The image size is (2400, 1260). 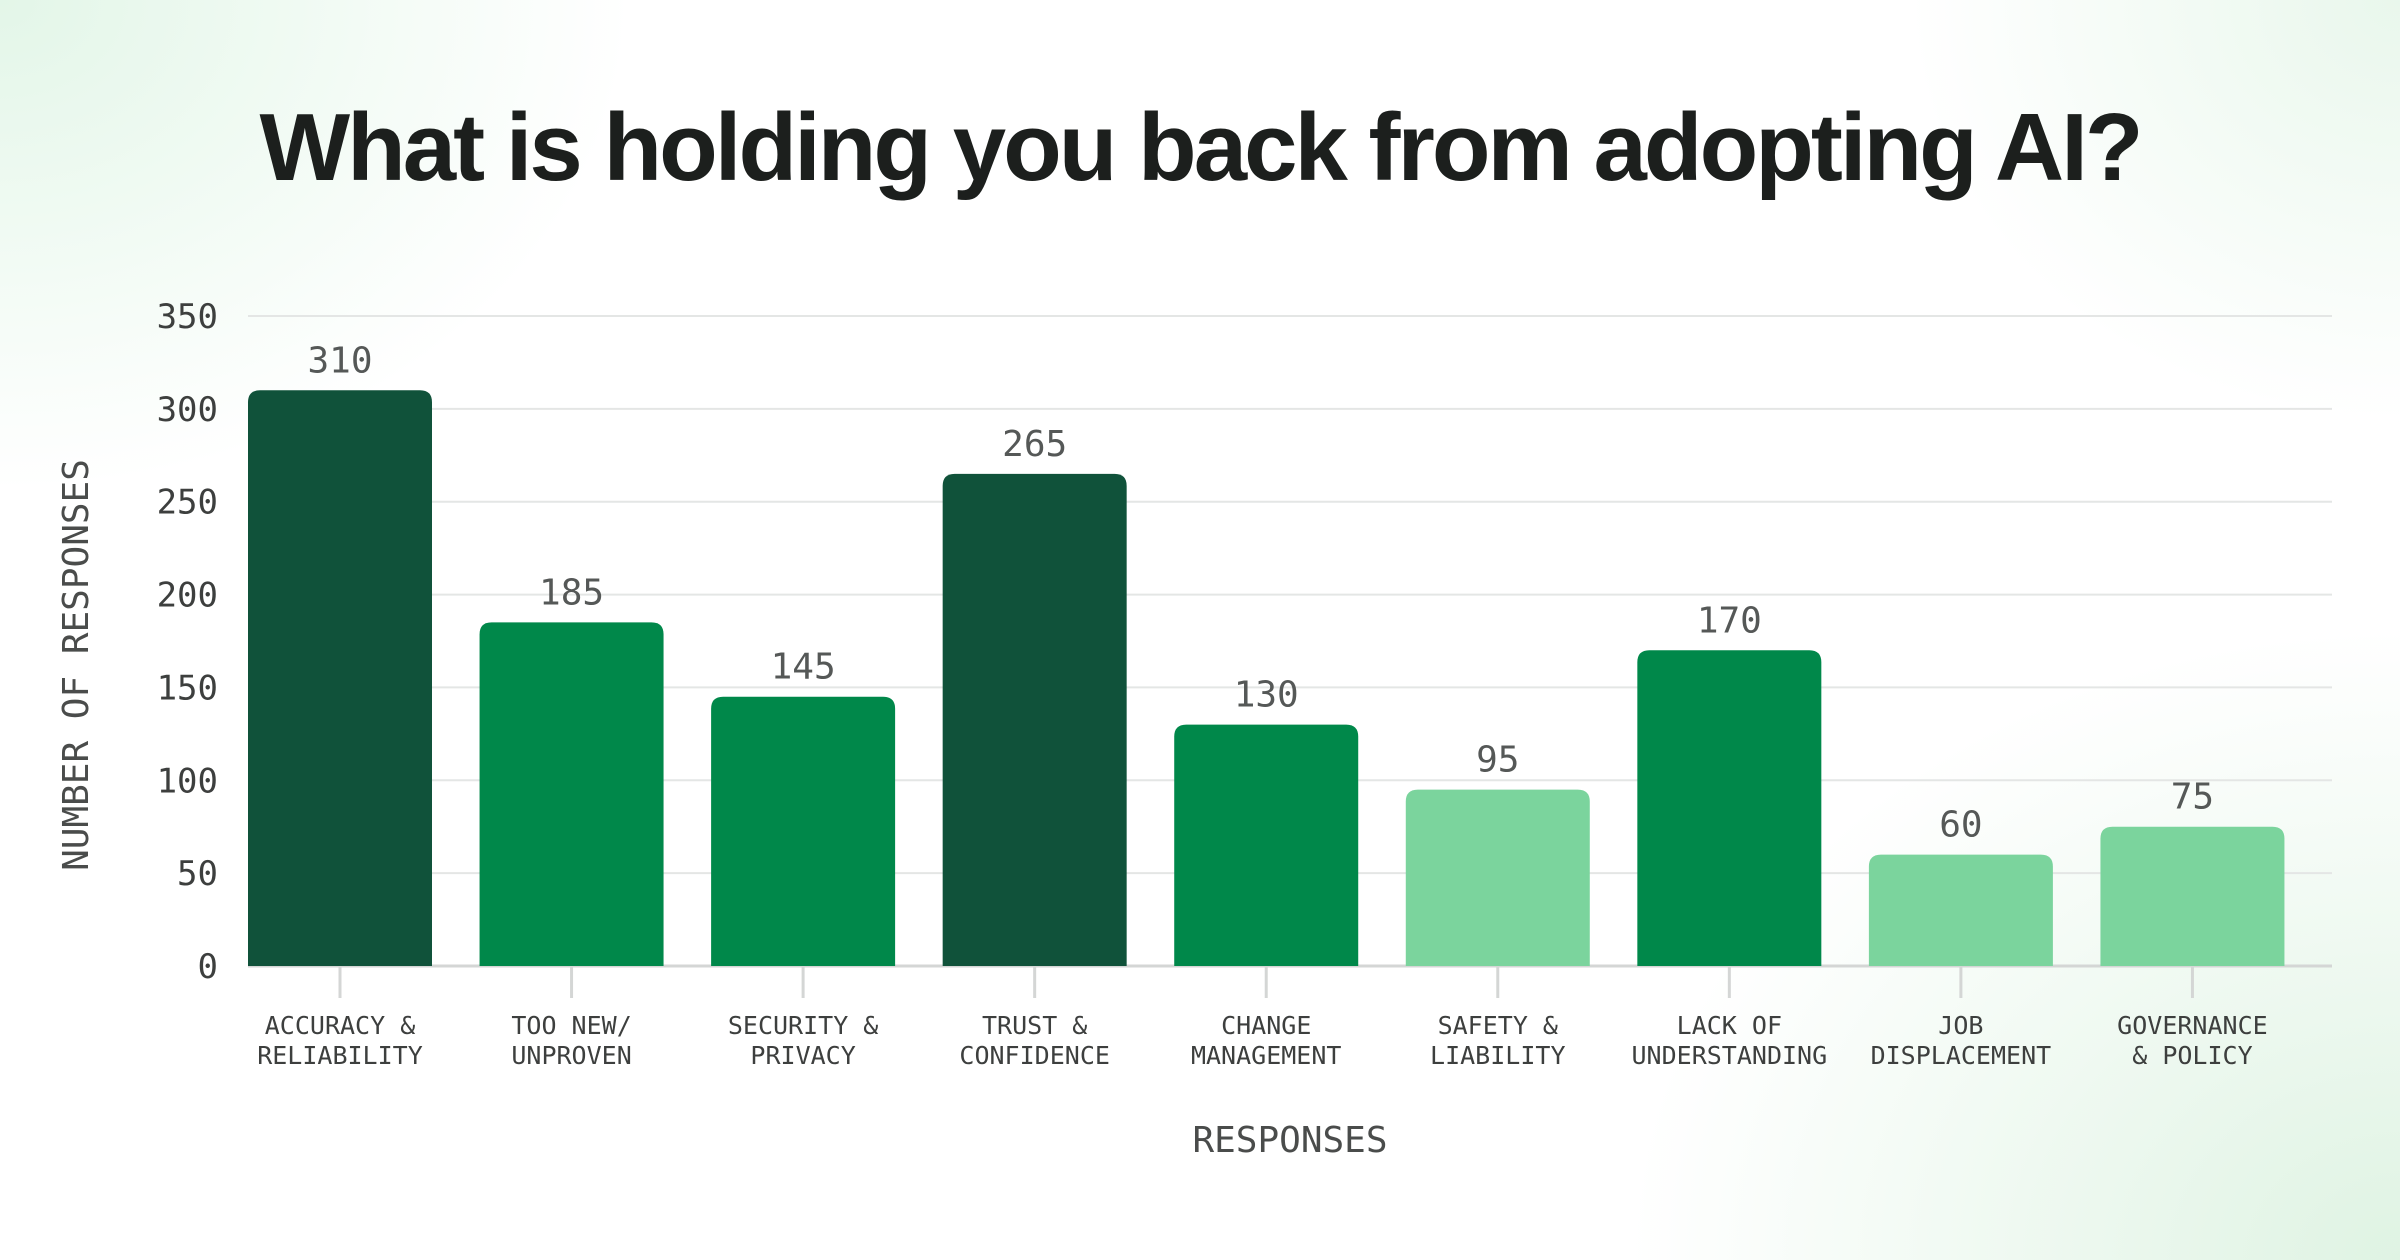 I want to click on x-tick-label: PRIVACY, so click(x=802, y=1055).